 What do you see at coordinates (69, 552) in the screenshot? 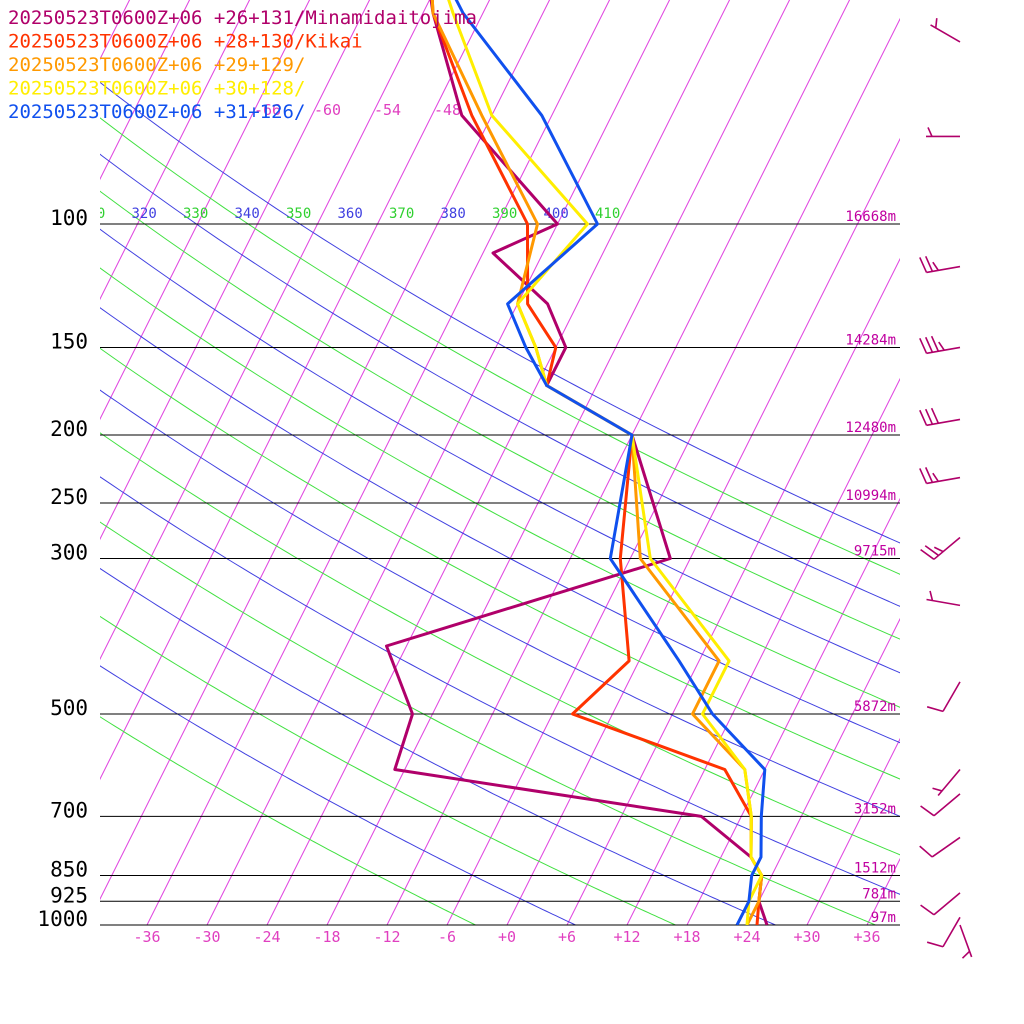
I see `pressure-label: 300` at bounding box center [69, 552].